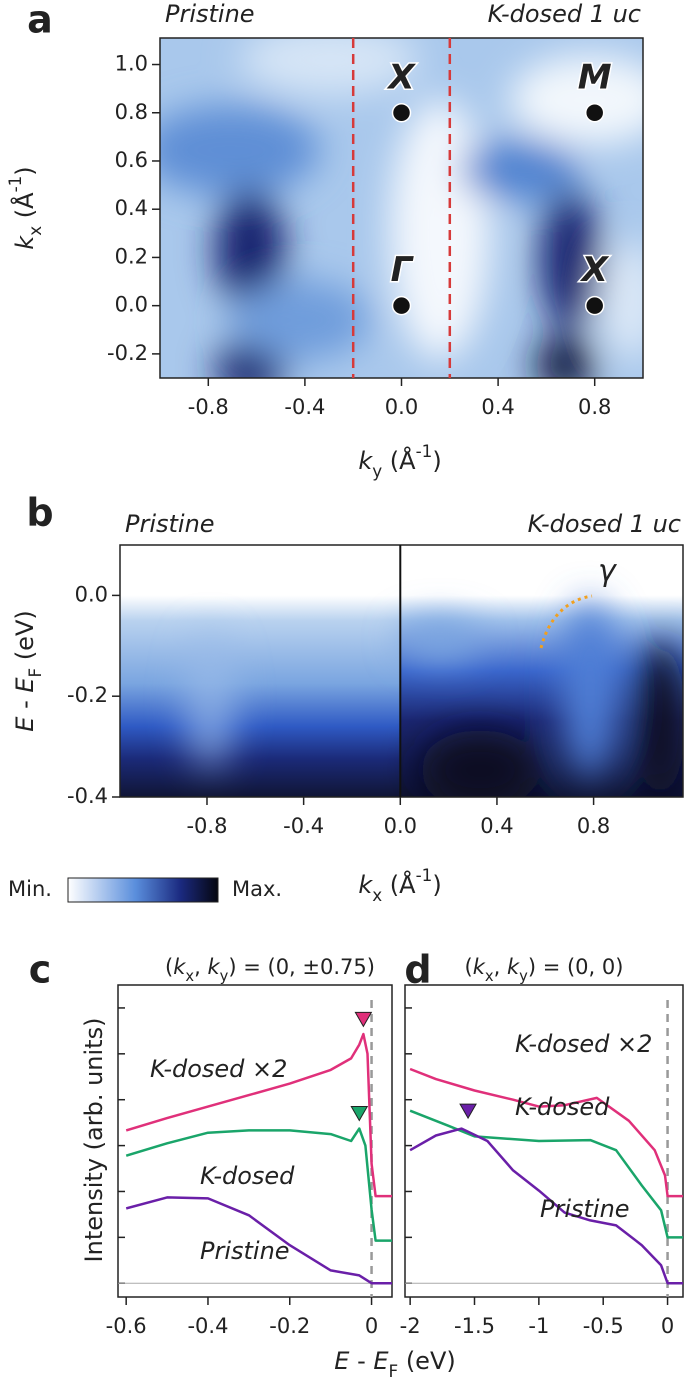  What do you see at coordinates (131, 64) in the screenshot?
I see `y-tick-label: 1.0` at bounding box center [131, 64].